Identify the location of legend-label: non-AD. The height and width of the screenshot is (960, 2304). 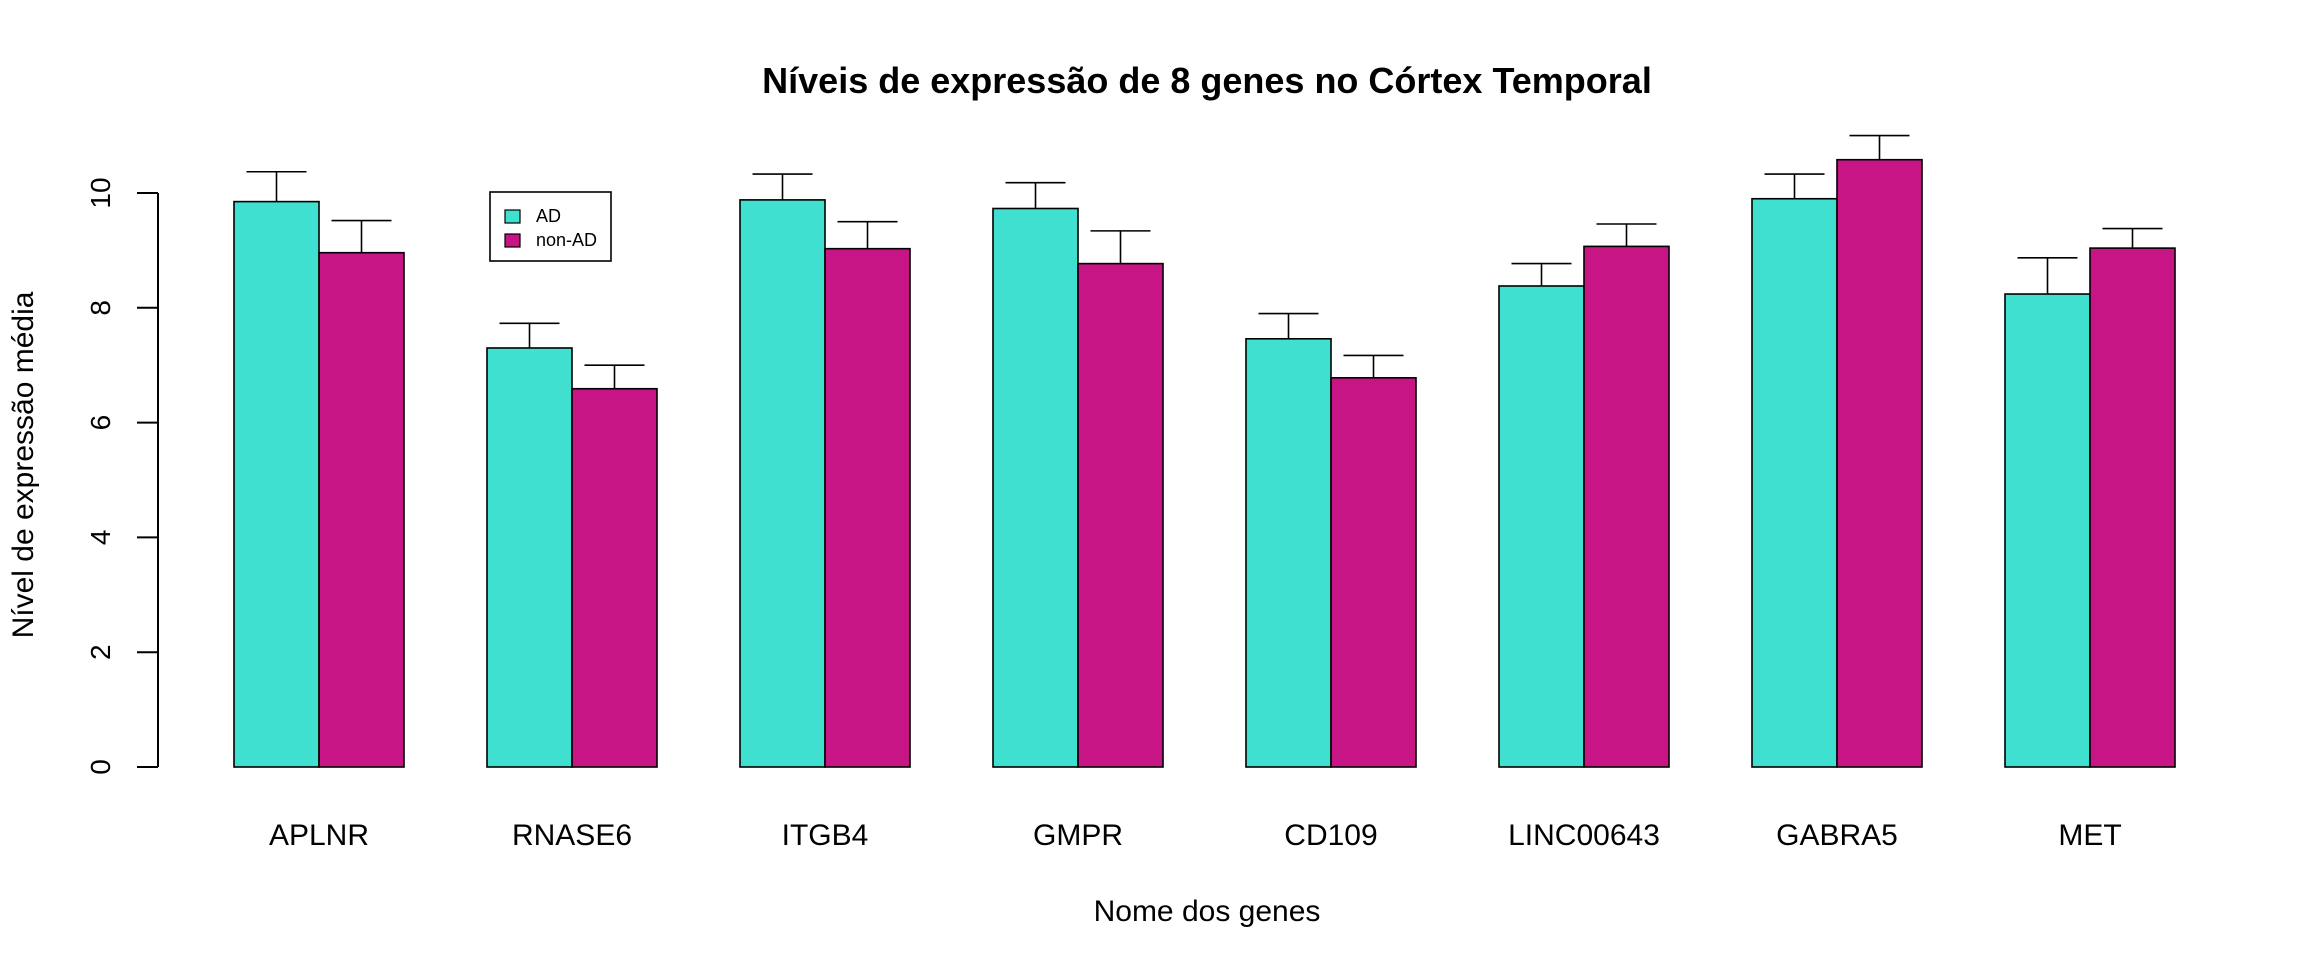
(566, 240).